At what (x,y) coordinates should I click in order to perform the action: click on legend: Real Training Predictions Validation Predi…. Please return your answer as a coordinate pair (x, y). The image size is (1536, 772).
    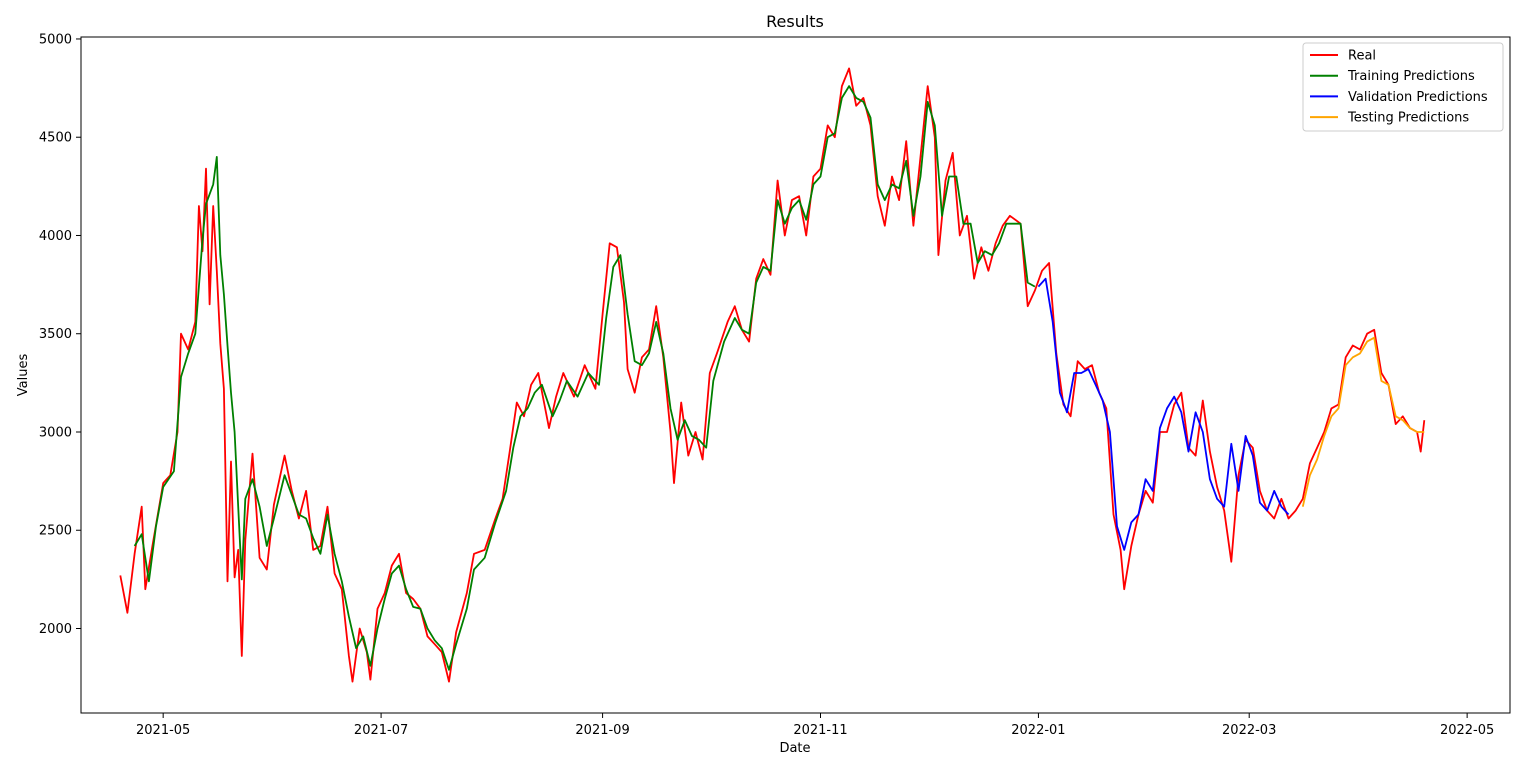
    Looking at the image, I should click on (1403, 87).